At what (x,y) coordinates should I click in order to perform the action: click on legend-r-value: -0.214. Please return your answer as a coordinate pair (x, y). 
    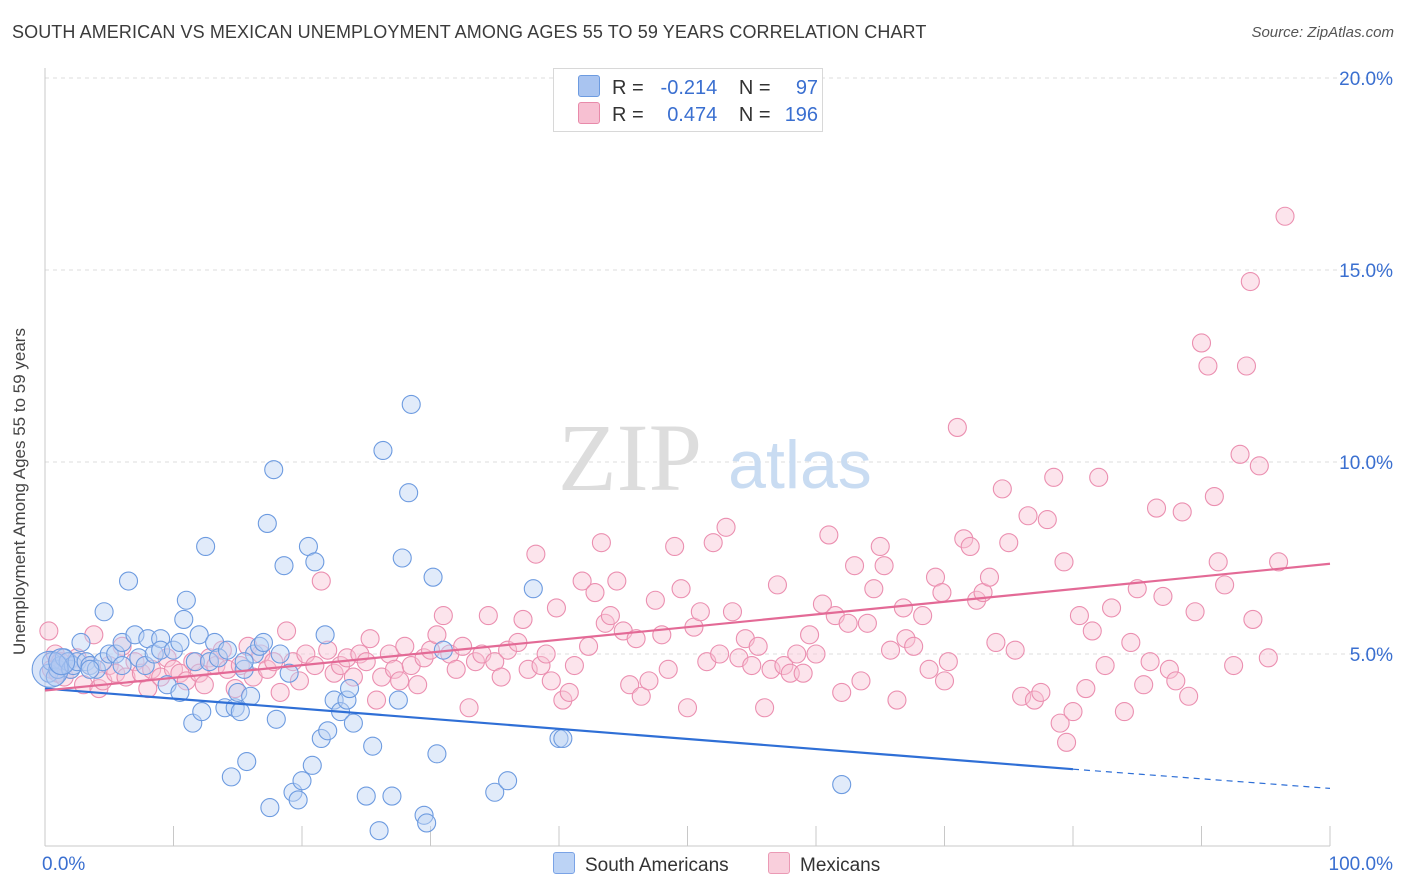
    Looking at the image, I should click on (689, 88).